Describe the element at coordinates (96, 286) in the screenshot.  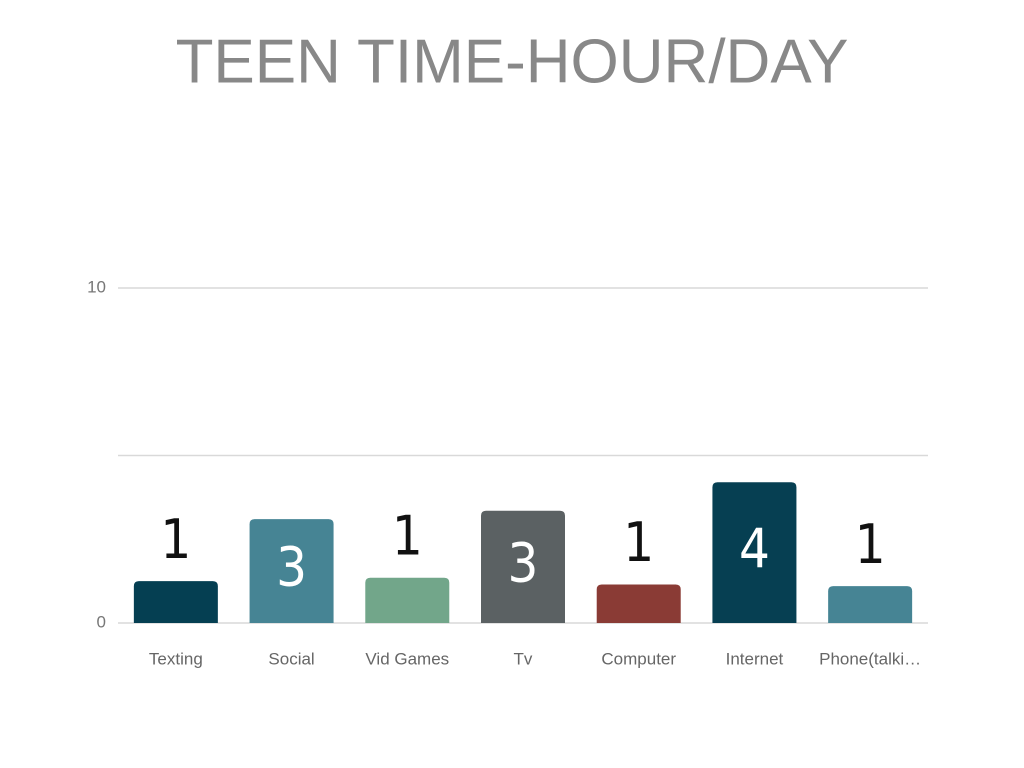
I see `y-tick-label: 10` at that location.